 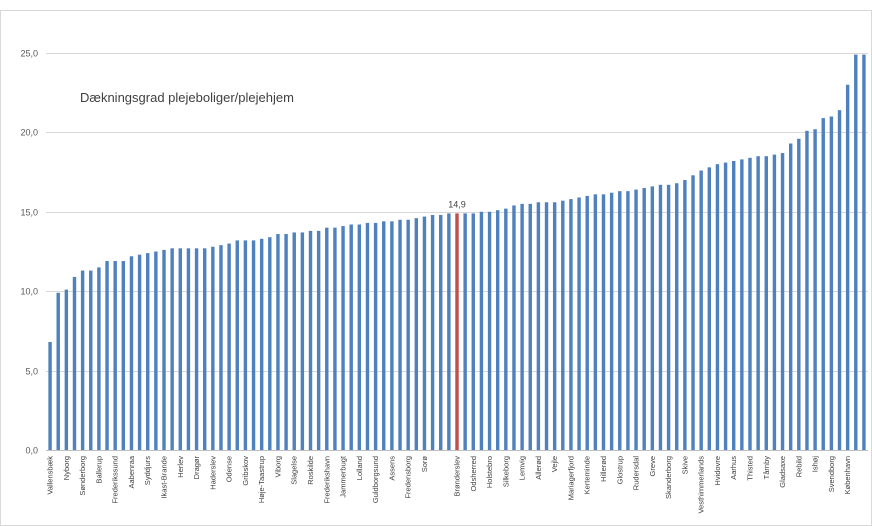 What do you see at coordinates (180, 467) in the screenshot?
I see `category-label: Herlev` at bounding box center [180, 467].